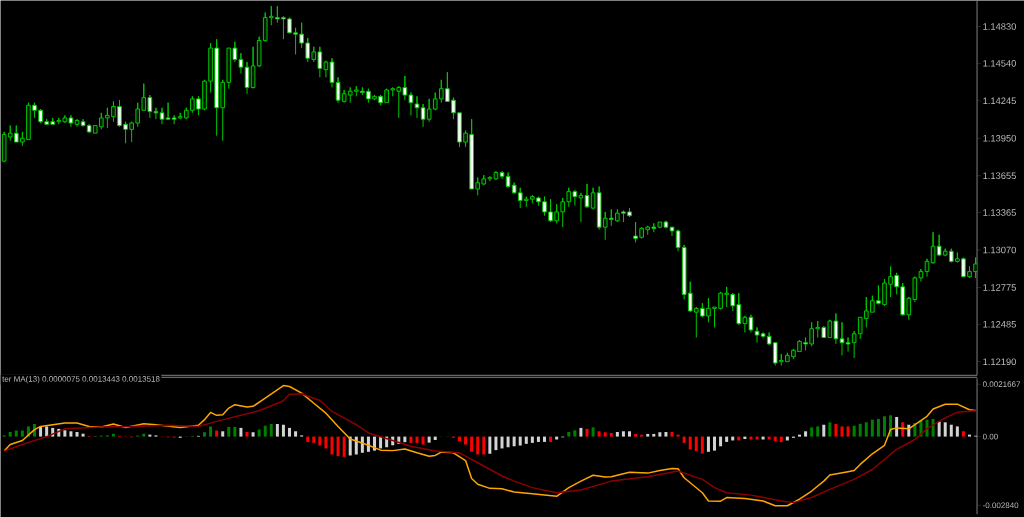 This screenshot has height=517, width=1024. I want to click on chart-title: ter MA(13) 0.0000075 0.0013443 0.0013518, so click(81, 379).